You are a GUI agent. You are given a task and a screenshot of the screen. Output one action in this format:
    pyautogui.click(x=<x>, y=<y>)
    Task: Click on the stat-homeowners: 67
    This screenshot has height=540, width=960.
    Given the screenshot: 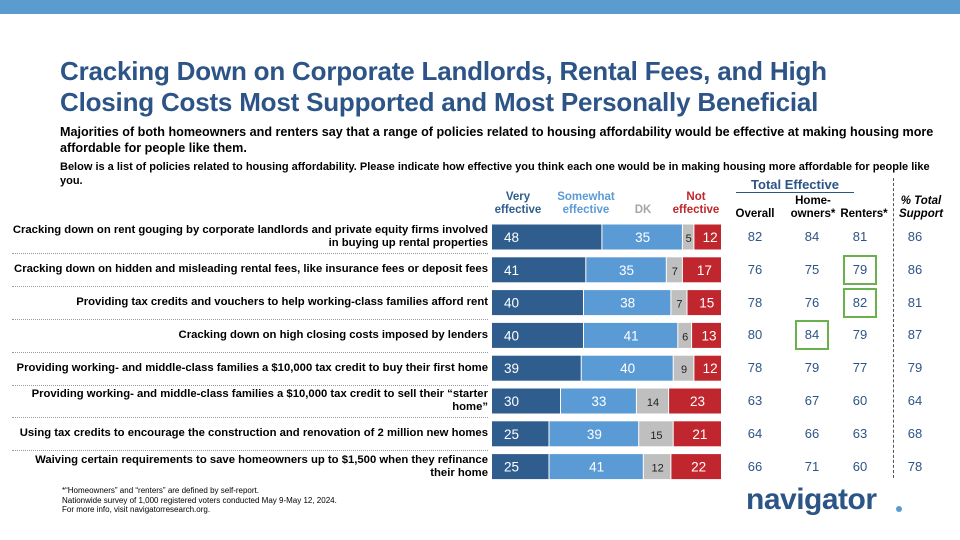 What is the action you would take?
    pyautogui.click(x=812, y=400)
    